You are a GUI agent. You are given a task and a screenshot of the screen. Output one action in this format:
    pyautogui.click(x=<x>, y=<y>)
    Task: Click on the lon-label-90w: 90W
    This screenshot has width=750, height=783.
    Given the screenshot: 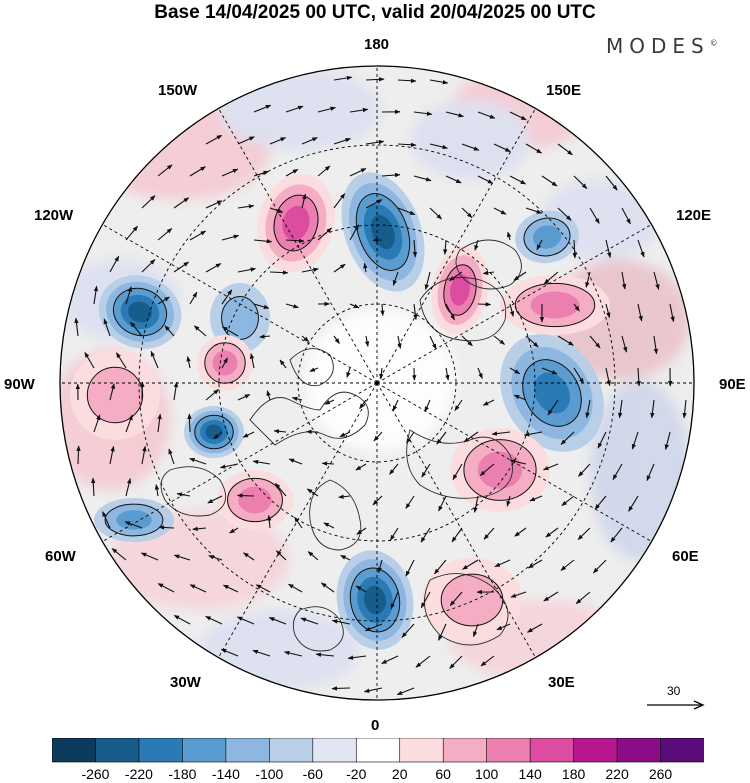 What is the action you would take?
    pyautogui.click(x=19, y=384)
    